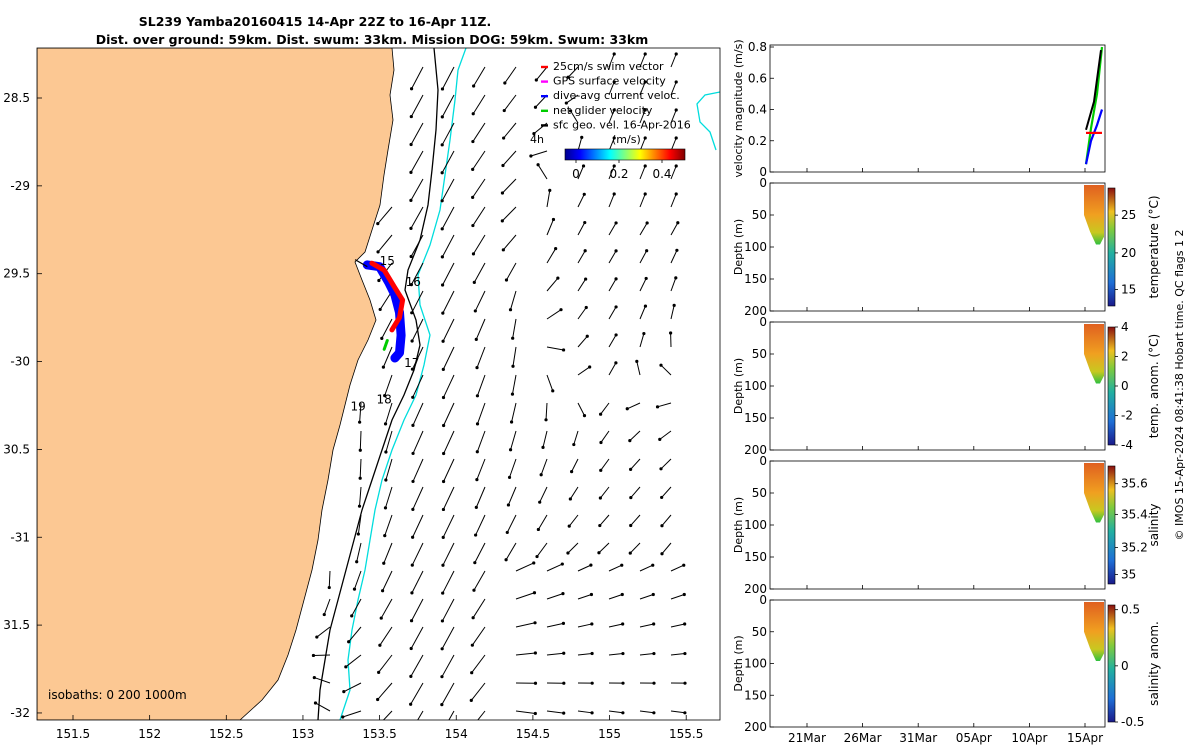 The height and width of the screenshot is (750, 1200). What do you see at coordinates (1111, 663) in the screenshot?
I see `section-colorbar` at bounding box center [1111, 663].